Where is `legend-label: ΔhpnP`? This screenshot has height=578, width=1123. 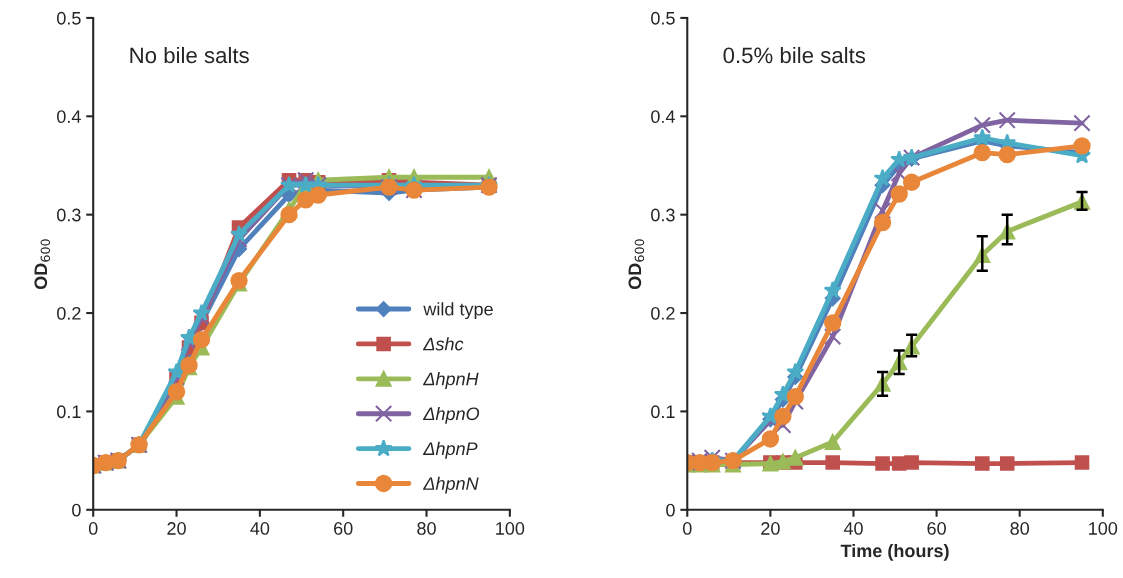
legend-label: ΔhpnP is located at coordinates (450, 450).